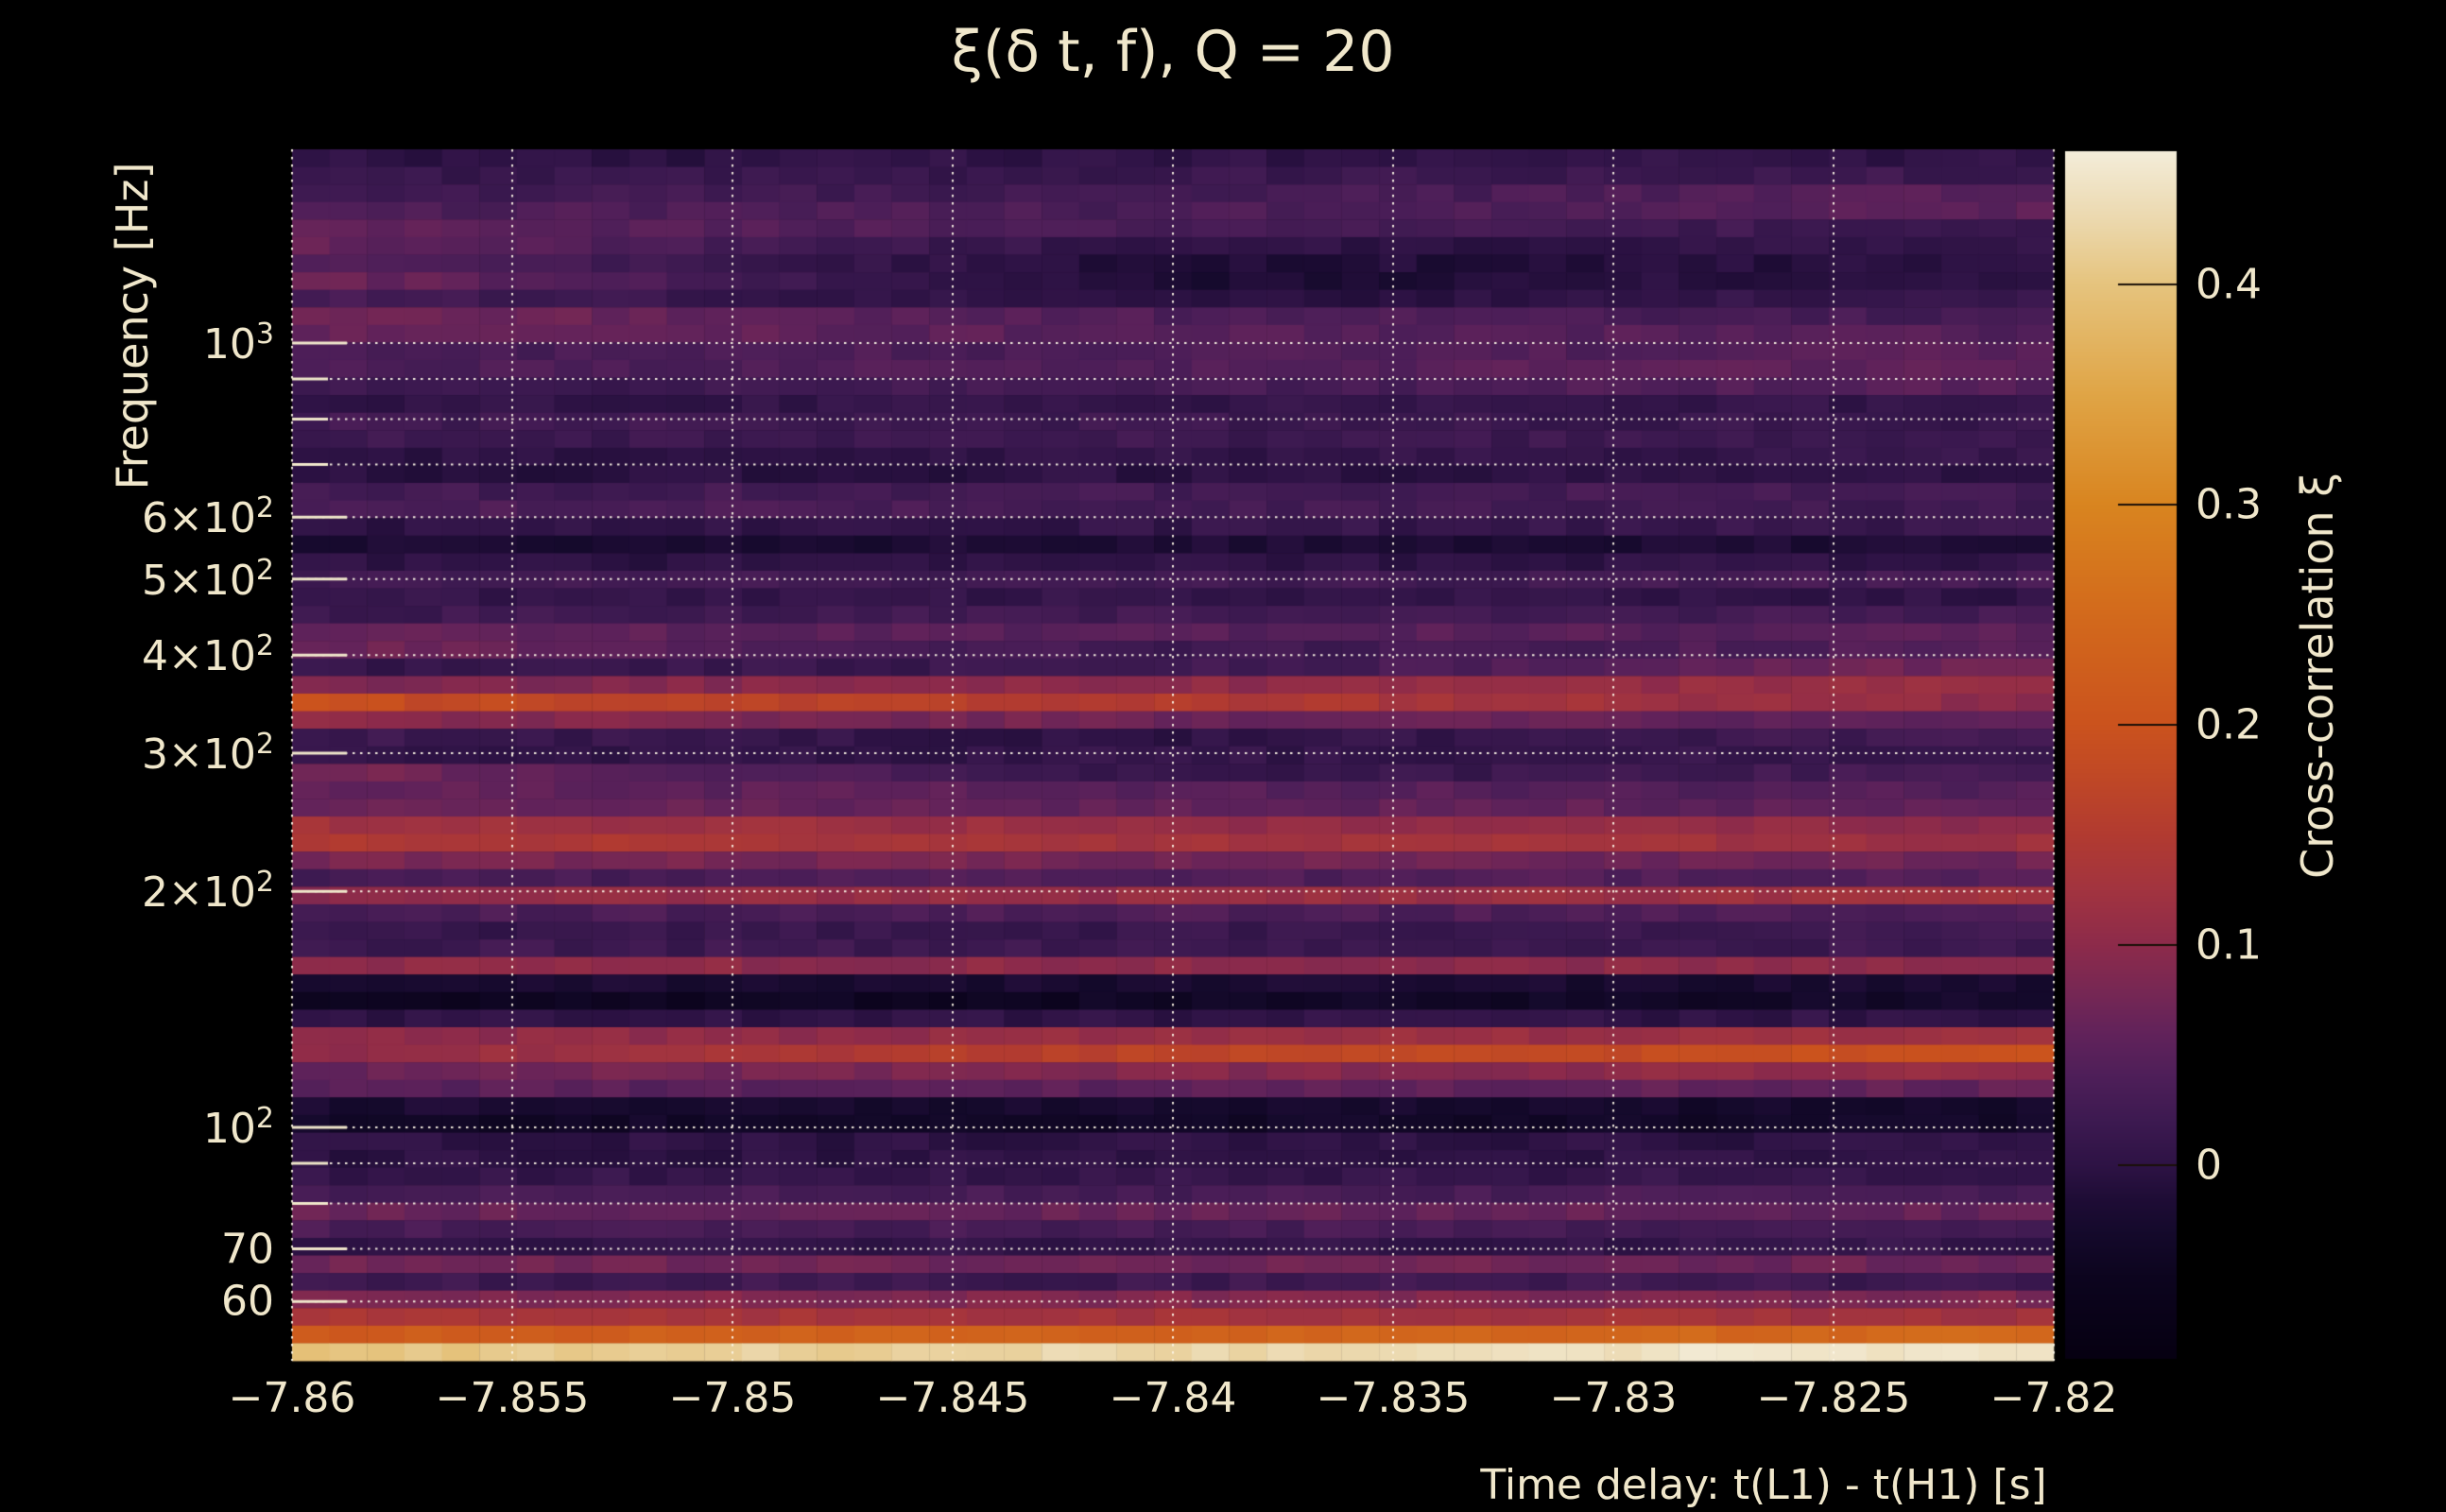 This screenshot has width=2446, height=1512. What do you see at coordinates (2229, 724) in the screenshot?
I see `colorbar-tick-label: 0.2` at bounding box center [2229, 724].